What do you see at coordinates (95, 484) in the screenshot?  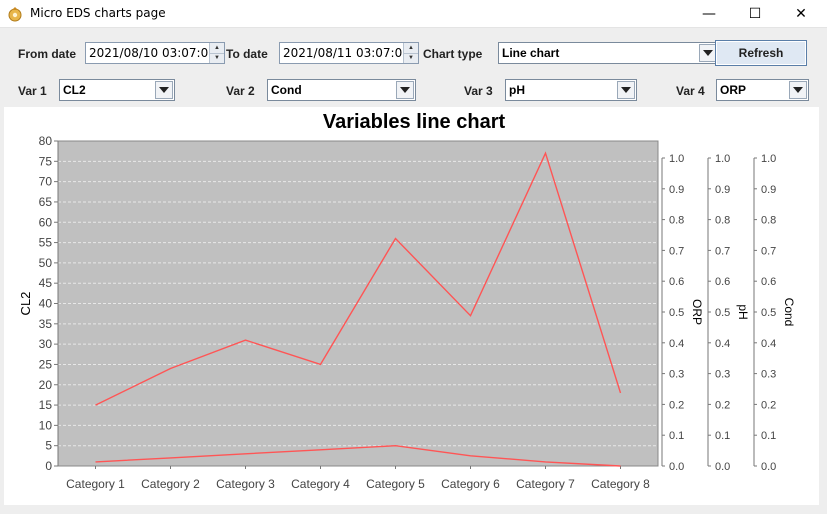 I see `x-tick-label: Category 1` at bounding box center [95, 484].